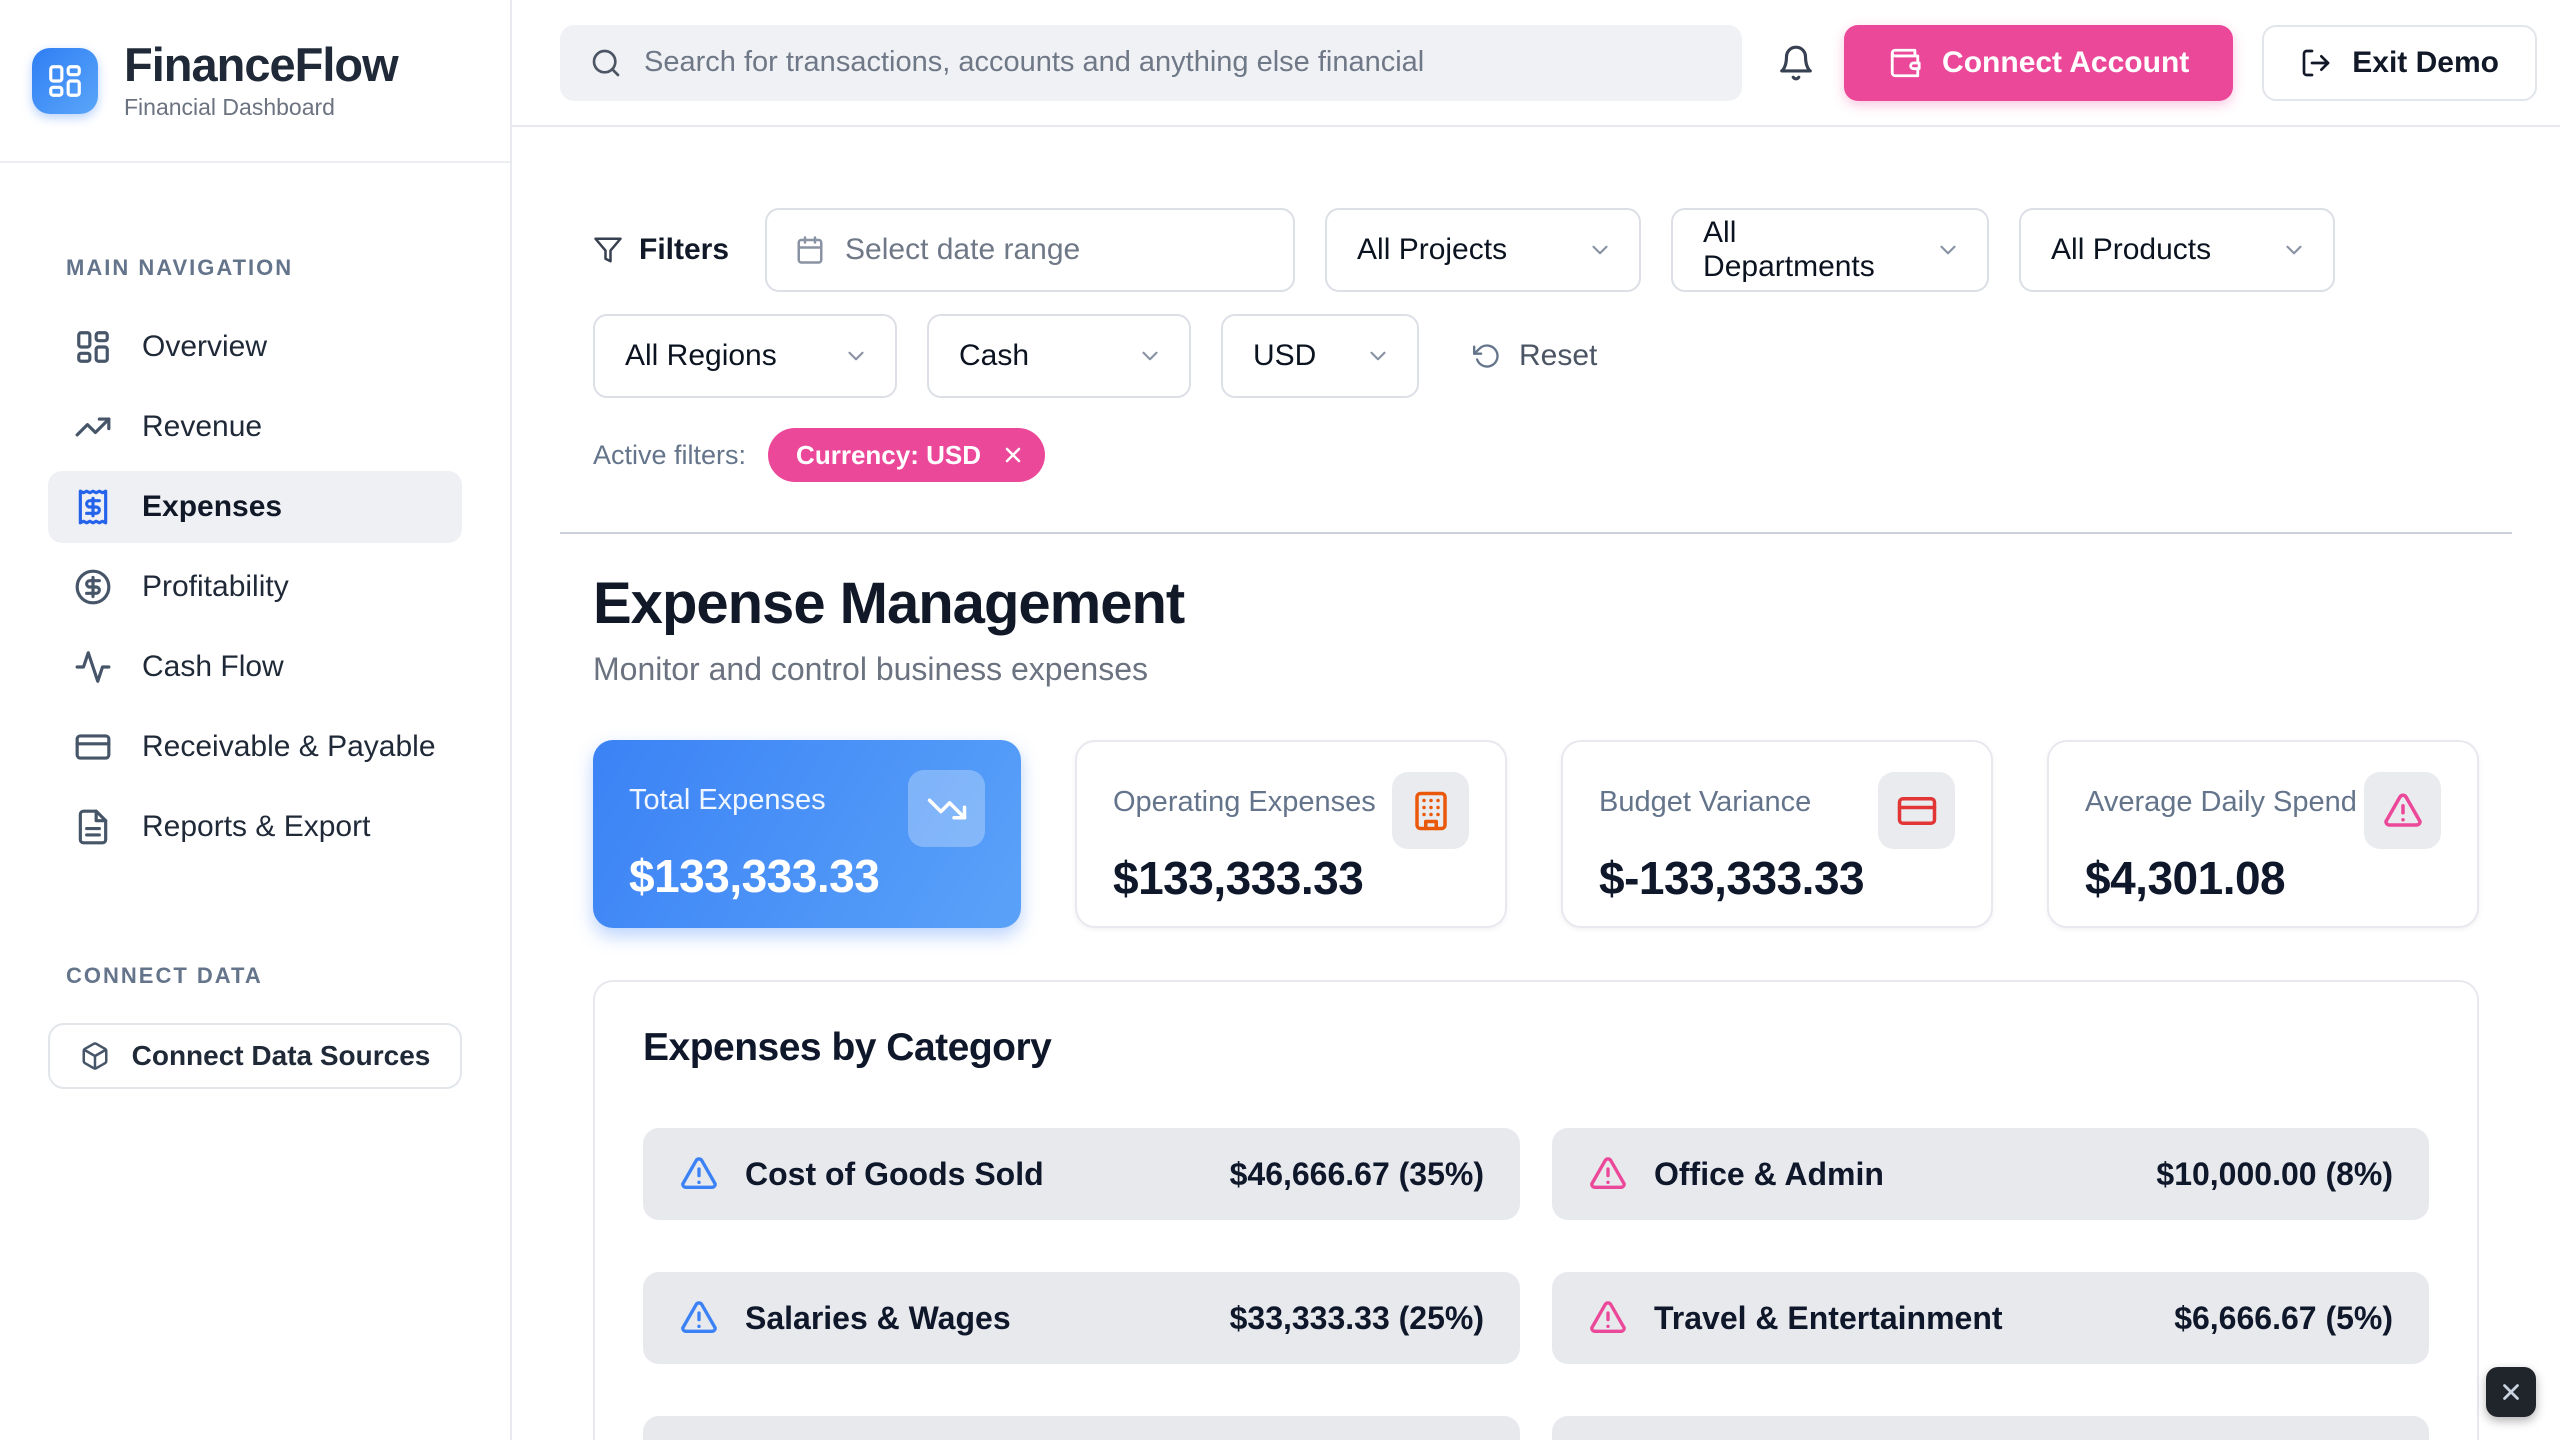  Describe the element at coordinates (213, 666) in the screenshot. I see `sidebar-item-label: Cash Flow` at that location.